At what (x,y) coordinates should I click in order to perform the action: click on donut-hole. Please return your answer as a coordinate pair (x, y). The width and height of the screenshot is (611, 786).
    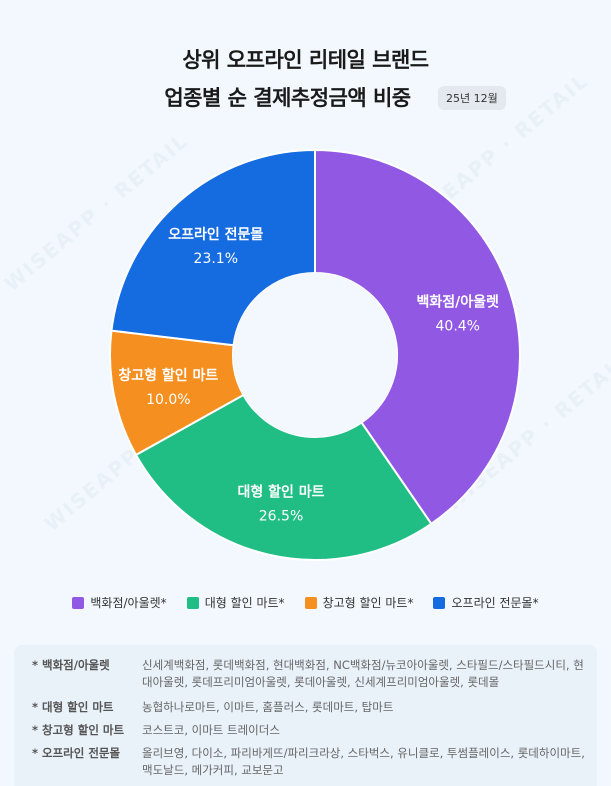
    Looking at the image, I should click on (315, 355).